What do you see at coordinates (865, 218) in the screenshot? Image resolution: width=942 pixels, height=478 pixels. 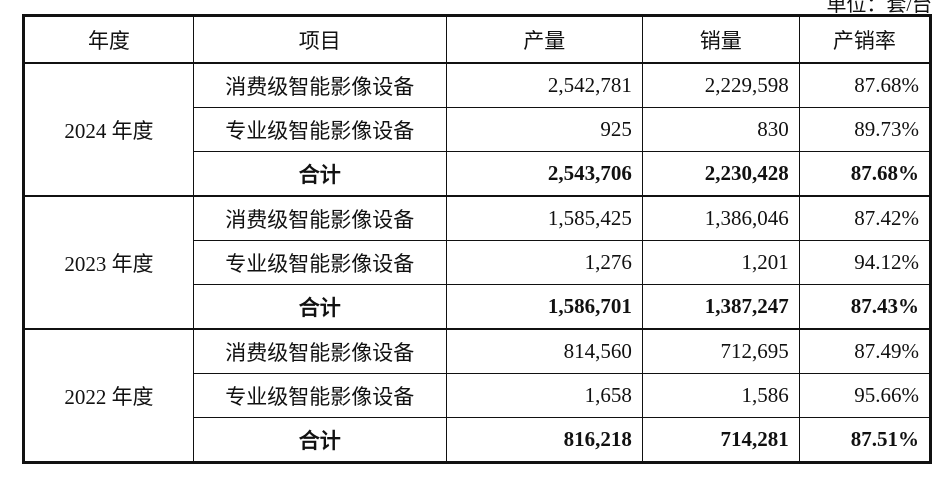 I see `rate-cell: 87.42%` at bounding box center [865, 218].